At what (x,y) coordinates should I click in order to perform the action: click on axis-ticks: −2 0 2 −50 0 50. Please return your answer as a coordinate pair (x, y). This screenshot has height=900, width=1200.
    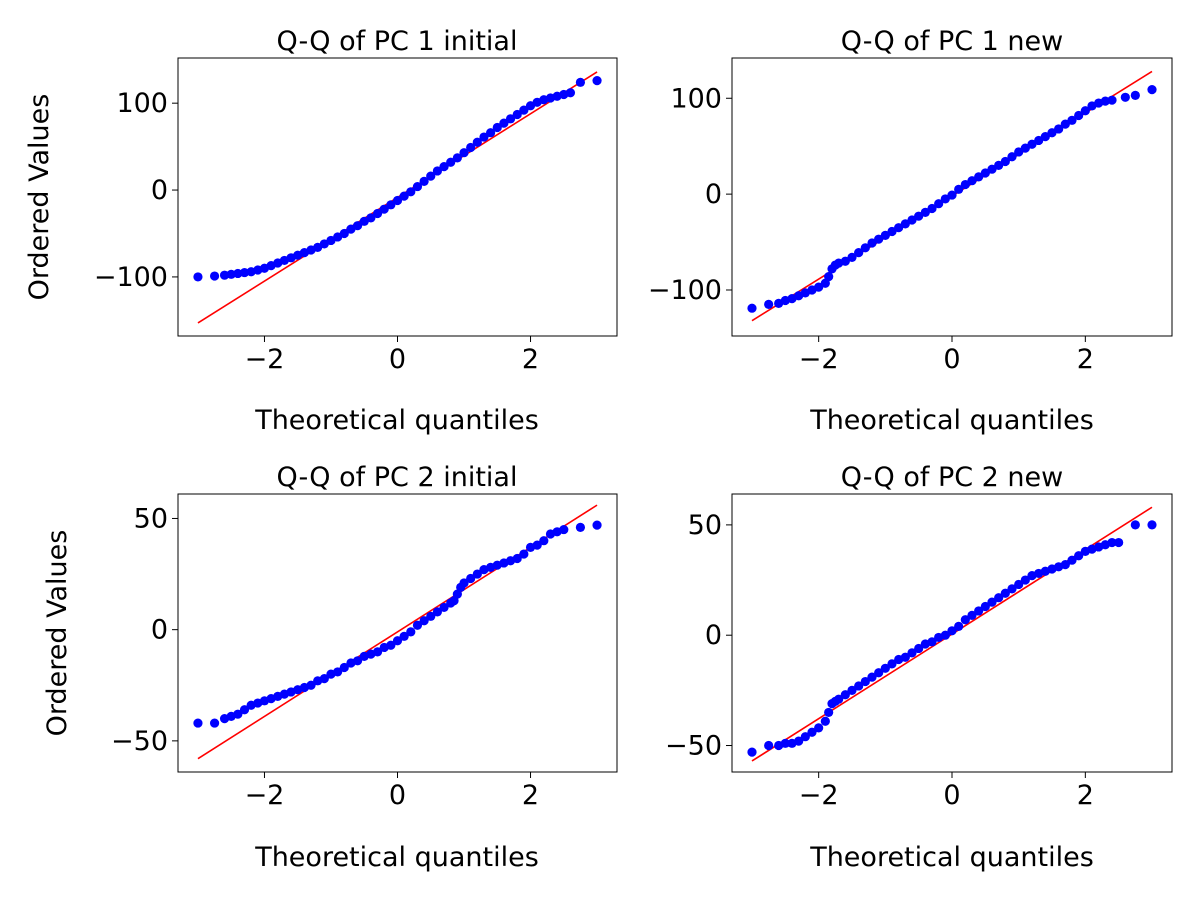
    Looking at the image, I should click on (325, 657).